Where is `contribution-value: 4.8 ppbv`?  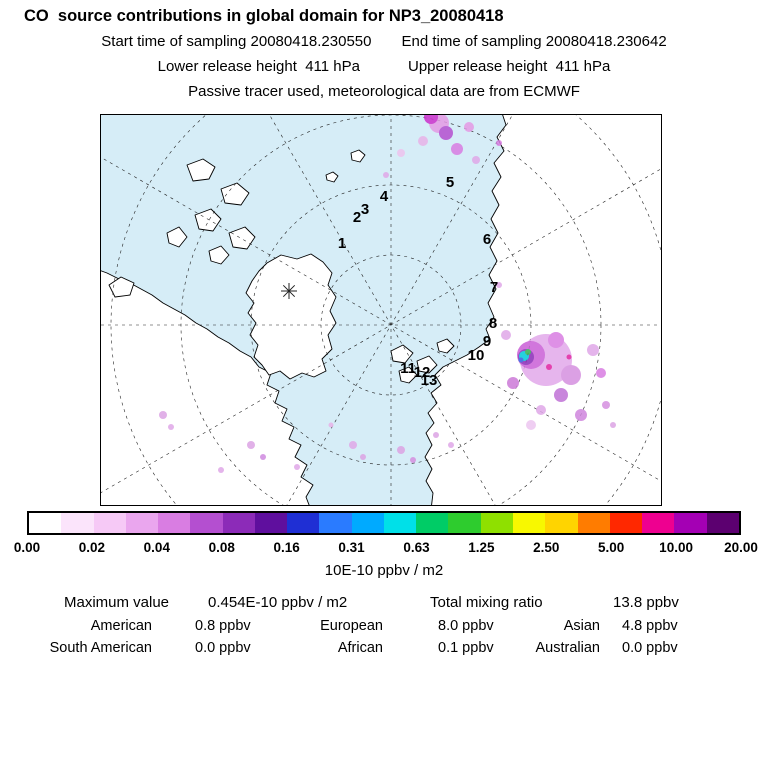
contribution-value: 4.8 ppbv is located at coordinates (650, 626).